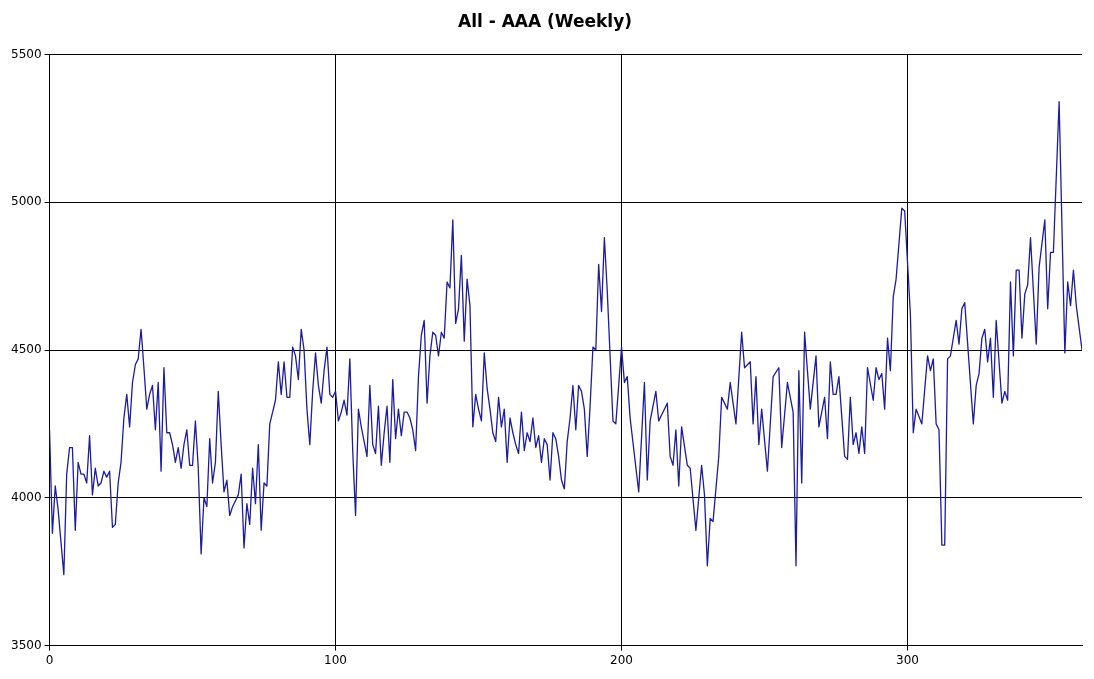 The width and height of the screenshot is (1094, 679). Describe the element at coordinates (26, 496) in the screenshot. I see `y-tick-label: 4000` at that location.